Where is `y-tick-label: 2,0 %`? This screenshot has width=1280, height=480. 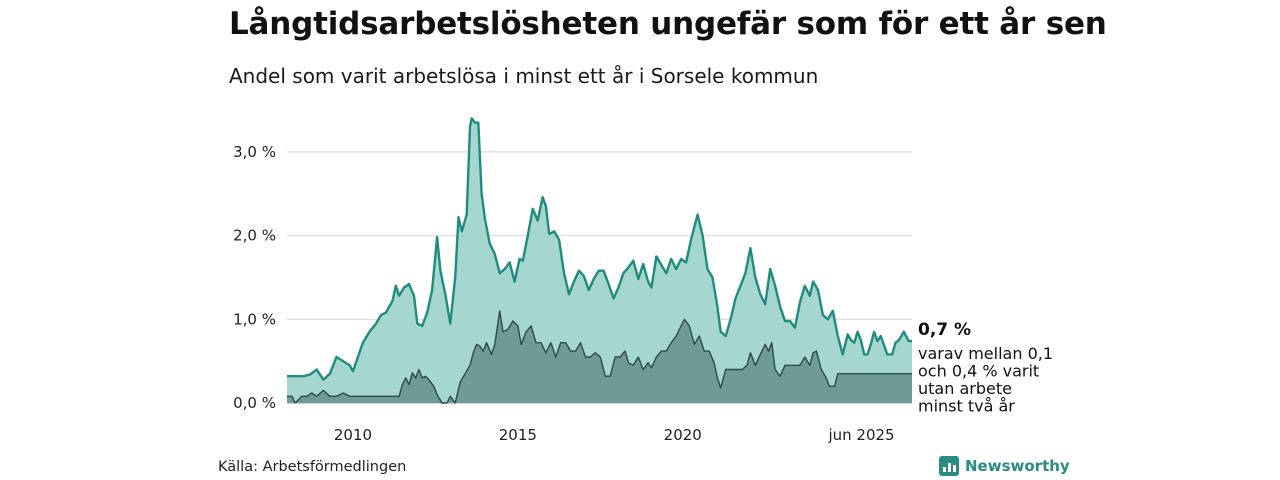 y-tick-label: 2,0 % is located at coordinates (254, 236).